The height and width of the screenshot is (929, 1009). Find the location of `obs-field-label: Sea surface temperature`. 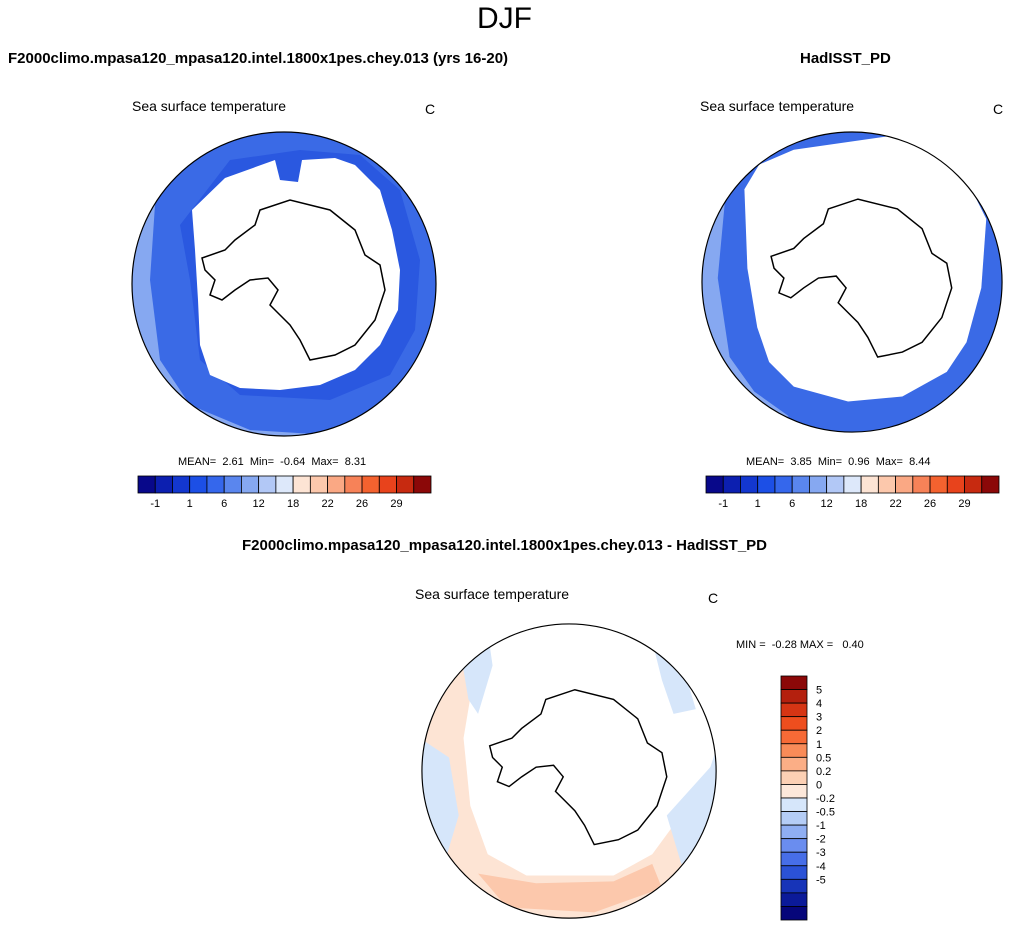

obs-field-label: Sea surface temperature is located at coordinates (777, 106).